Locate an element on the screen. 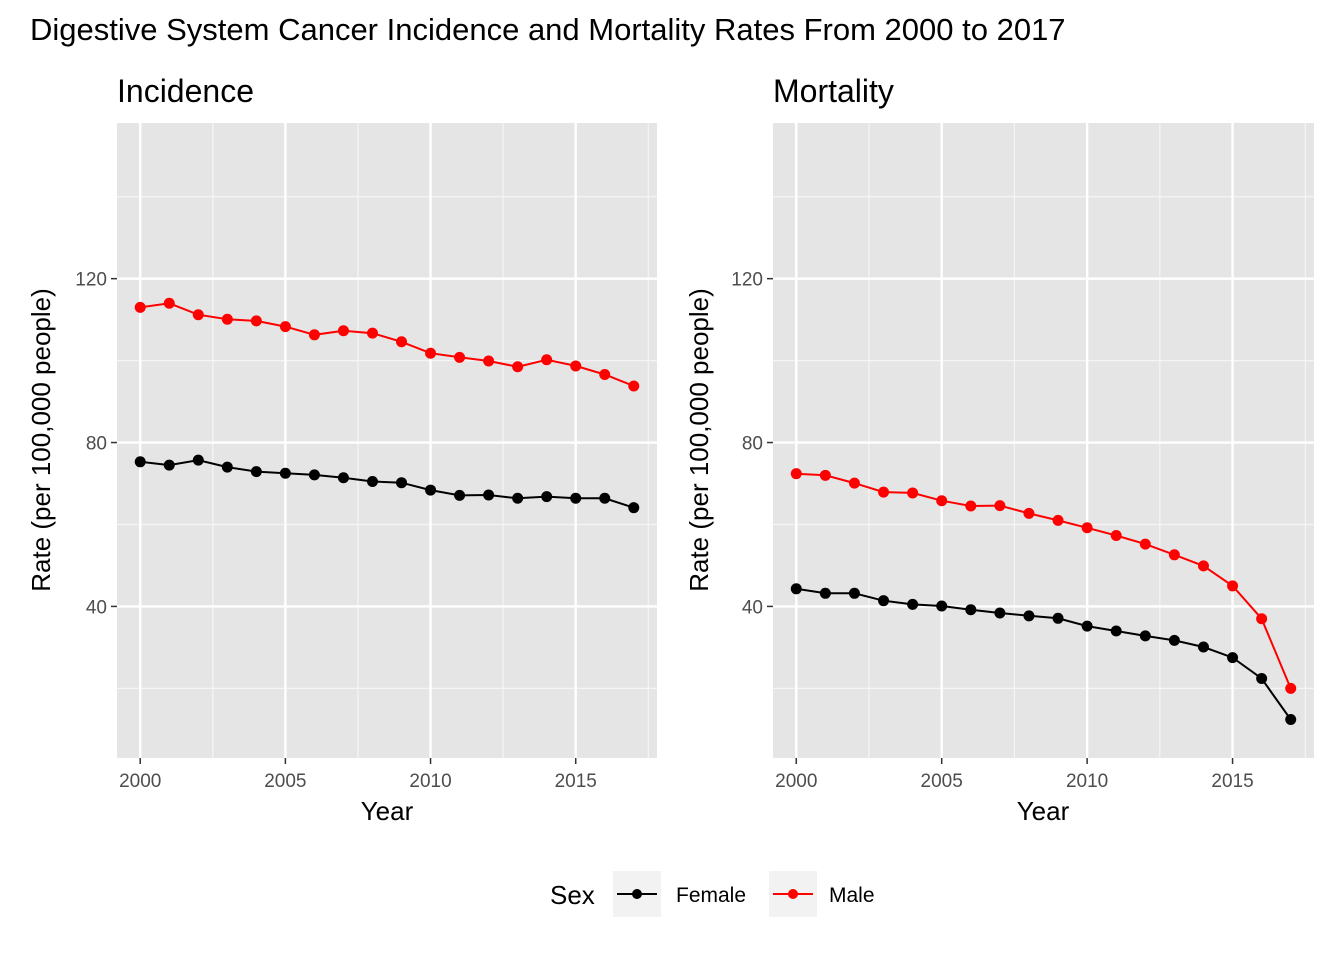 The image size is (1344, 960). legend-entry-female: Female is located at coordinates (711, 895).